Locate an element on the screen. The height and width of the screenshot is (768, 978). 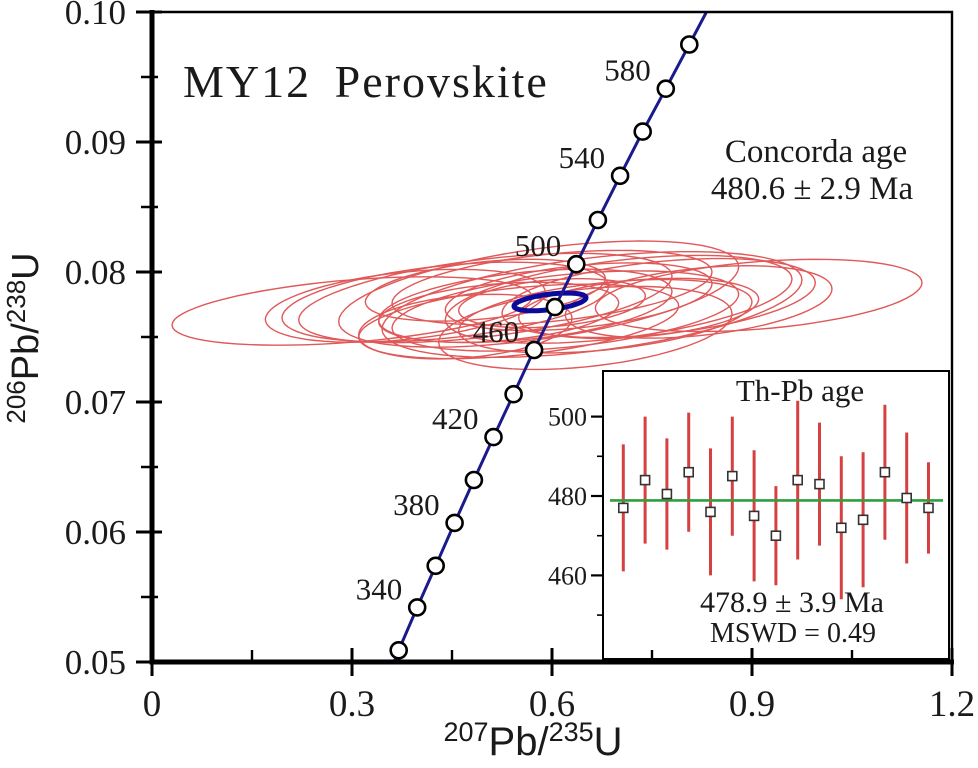
x-axis-title-sup2: 235 is located at coordinates (571, 732).